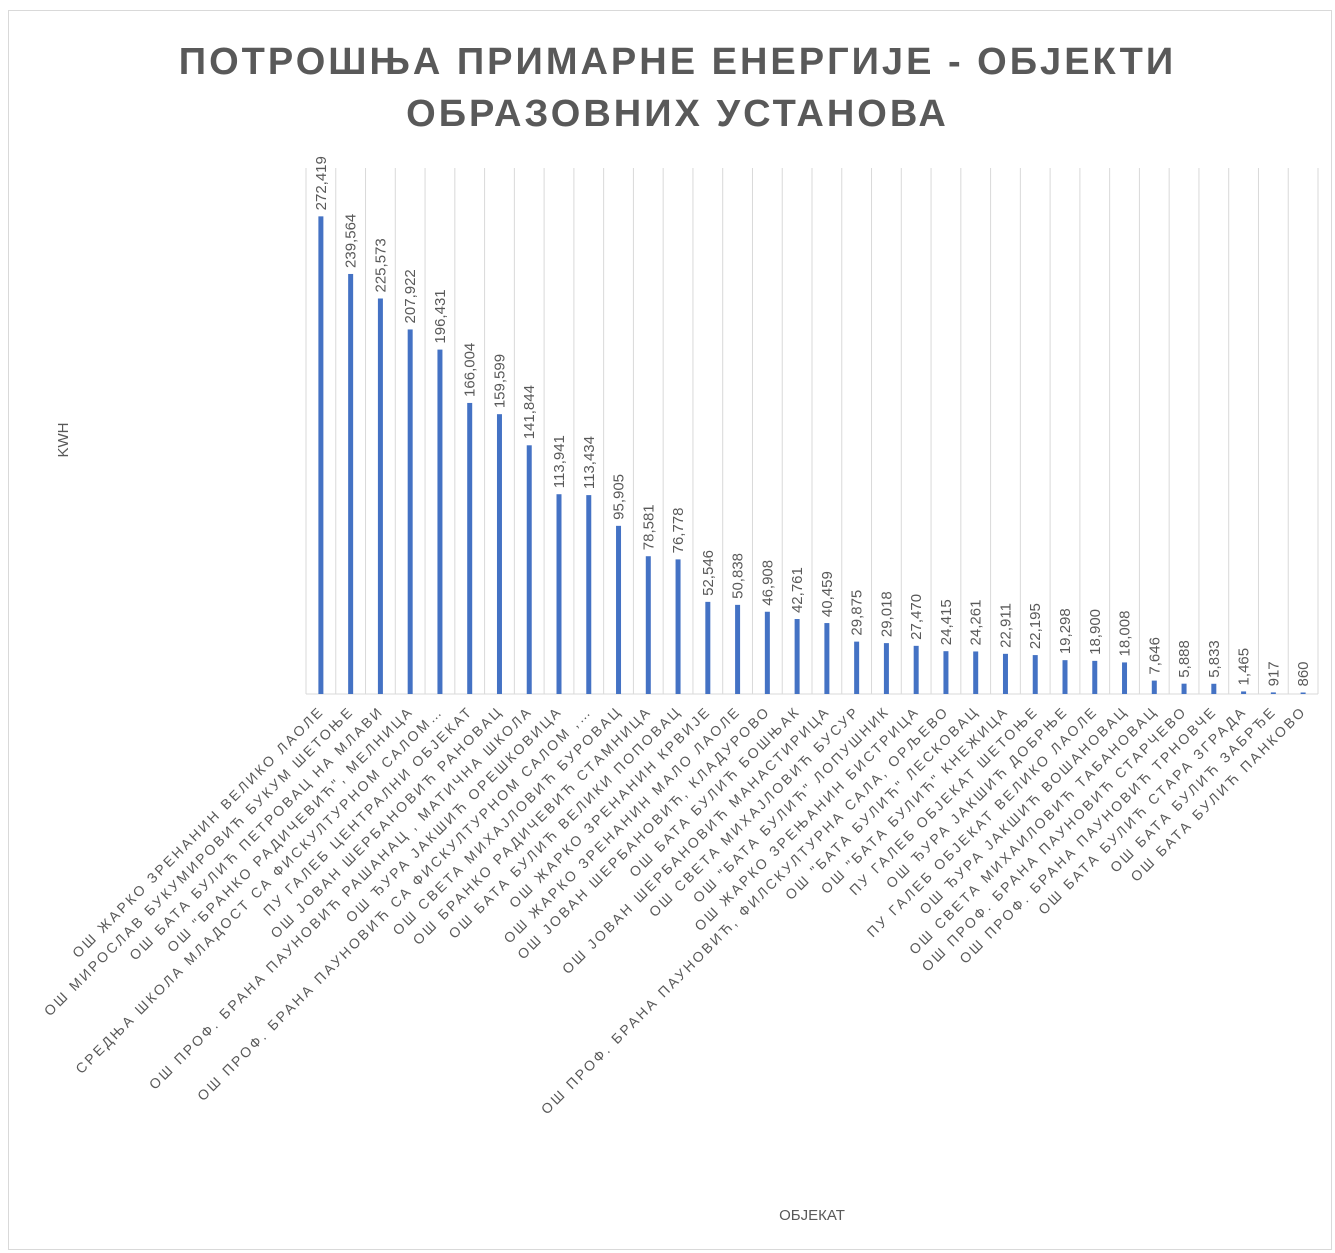 The width and height of the screenshot is (1335, 1253). I want to click on value-label: 24,415, so click(946, 622).